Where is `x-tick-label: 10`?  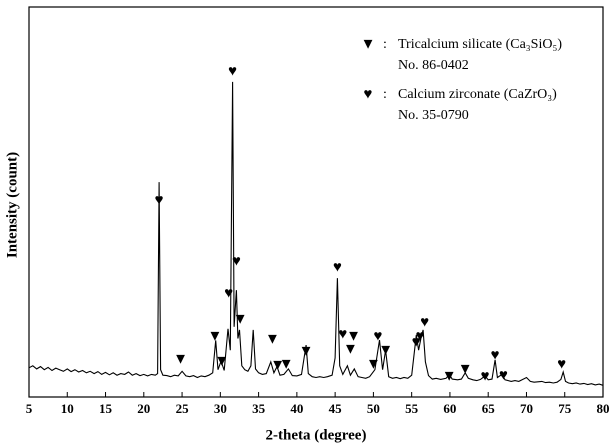
x-tick-label: 10 is located at coordinates (67, 408).